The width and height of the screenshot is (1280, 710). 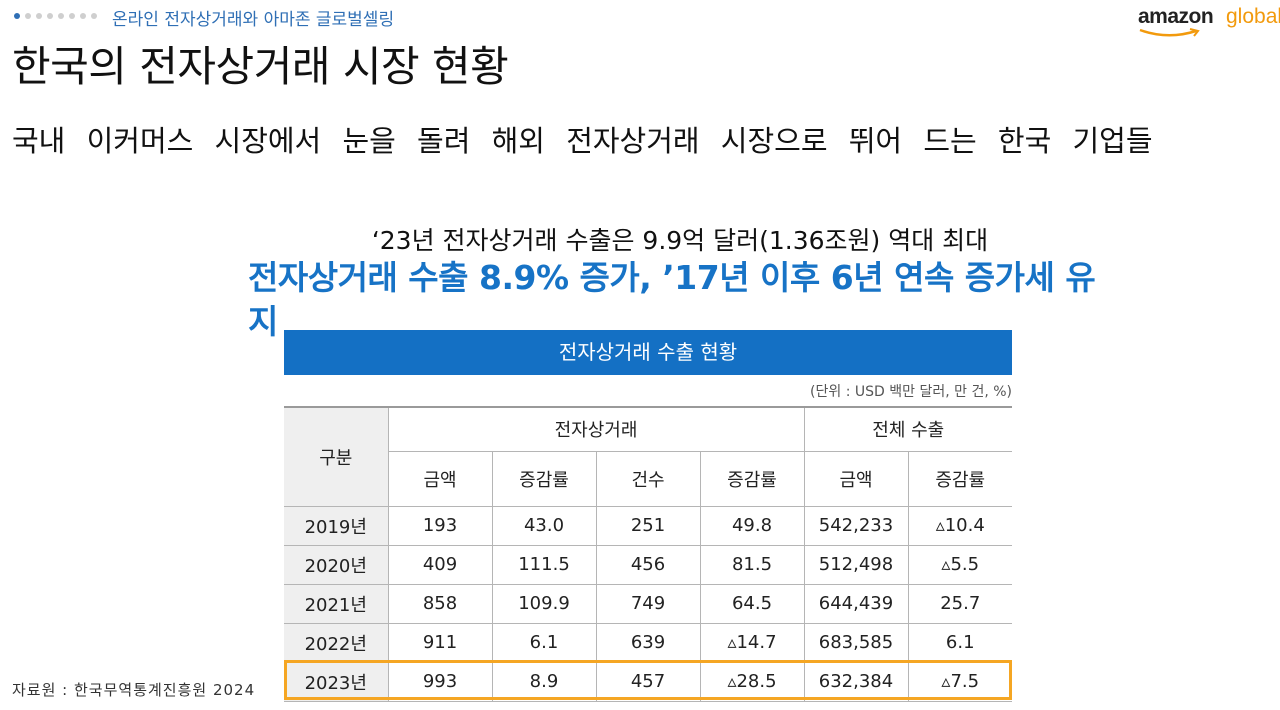 I want to click on table-cell: 749, so click(x=647, y=604).